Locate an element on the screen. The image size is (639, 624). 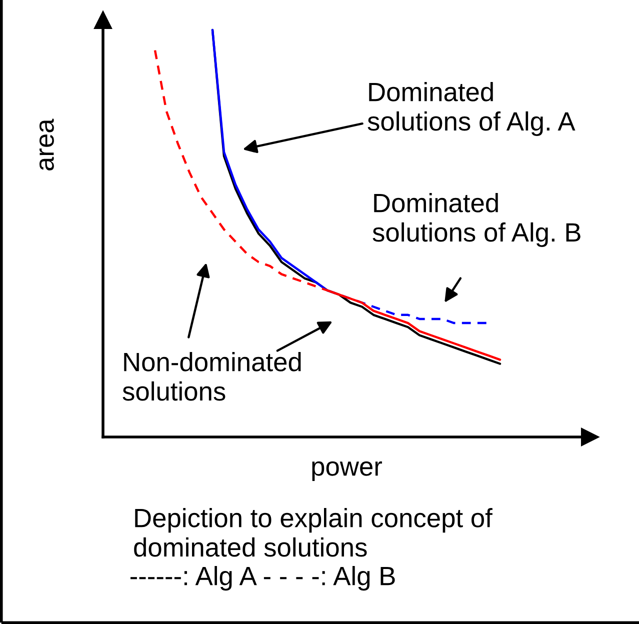
text: Depiction to explain concept of dominated solutions is located at coordinates (313, 532).